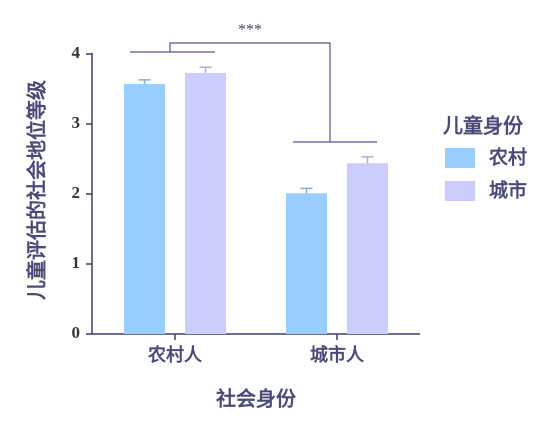 Image resolution: width=556 pixels, height=433 pixels. What do you see at coordinates (507, 157) in the screenshot?
I see `legend-label: 农村` at bounding box center [507, 157].